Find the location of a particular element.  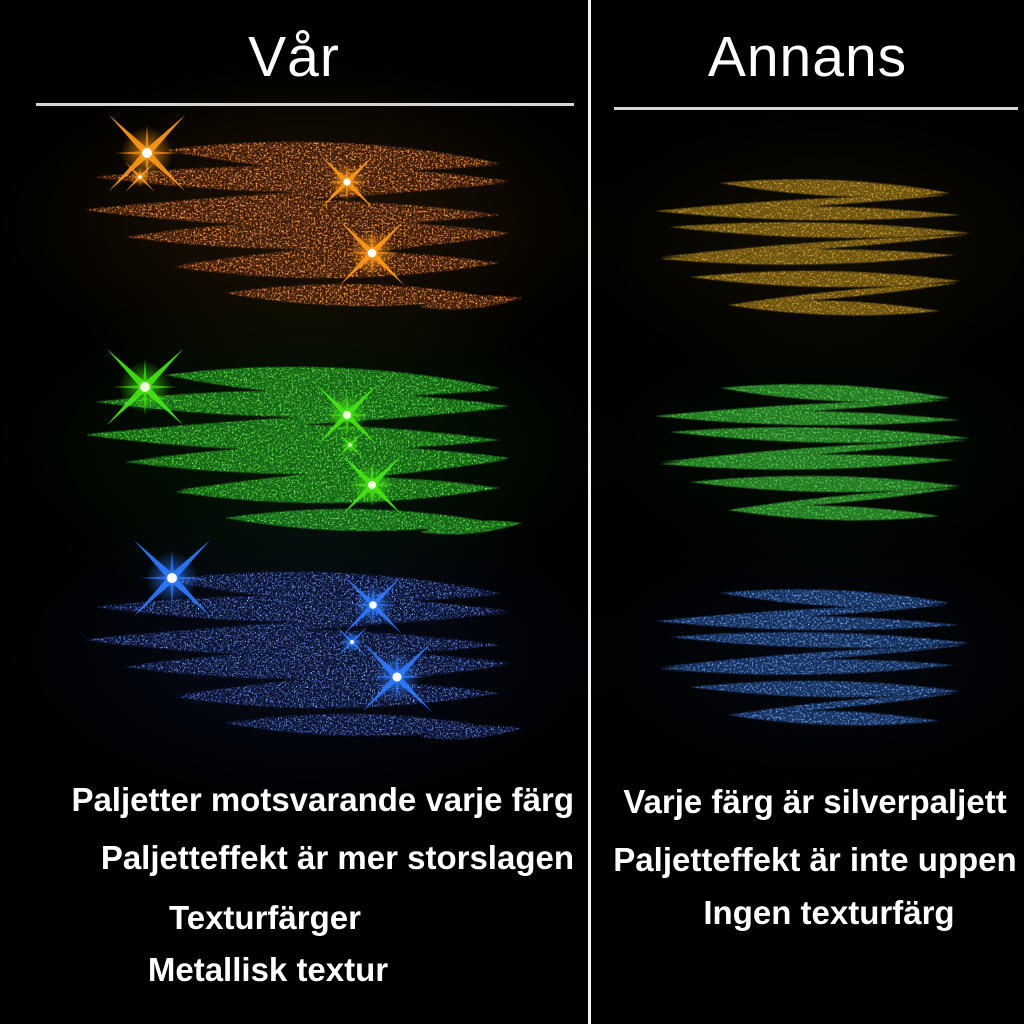

our-column-title: Vår is located at coordinates (294, 57).